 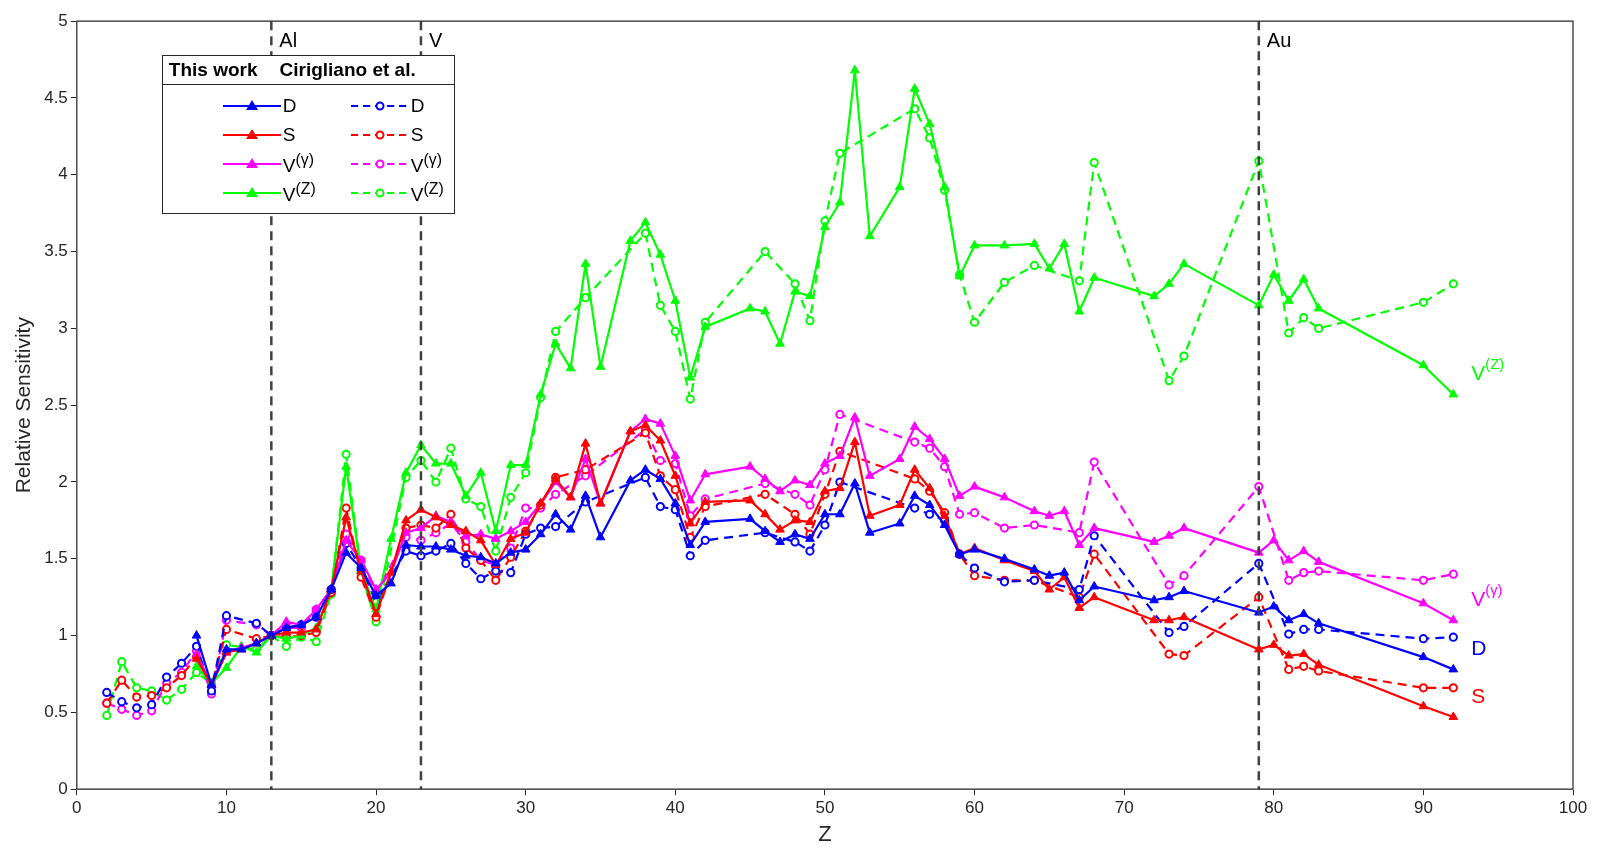 I want to click on x-tick-label: 60, so click(x=974, y=808).